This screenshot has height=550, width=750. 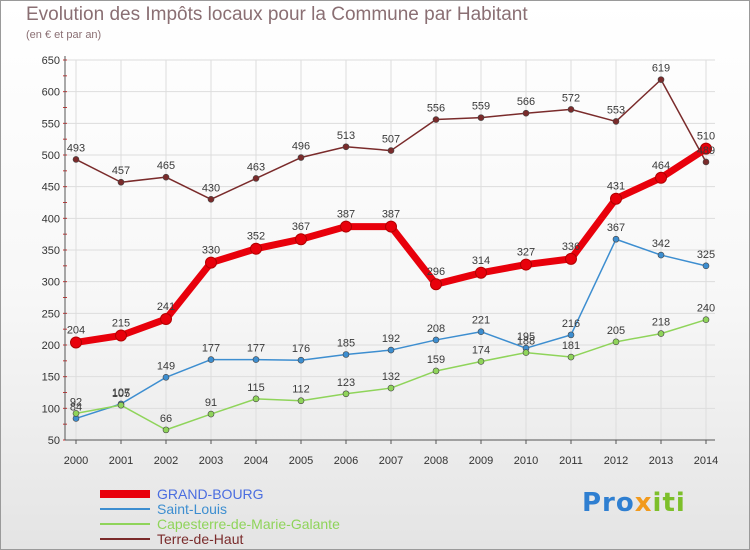 I want to click on proxiti-logo: Proxiti, so click(x=634, y=503).